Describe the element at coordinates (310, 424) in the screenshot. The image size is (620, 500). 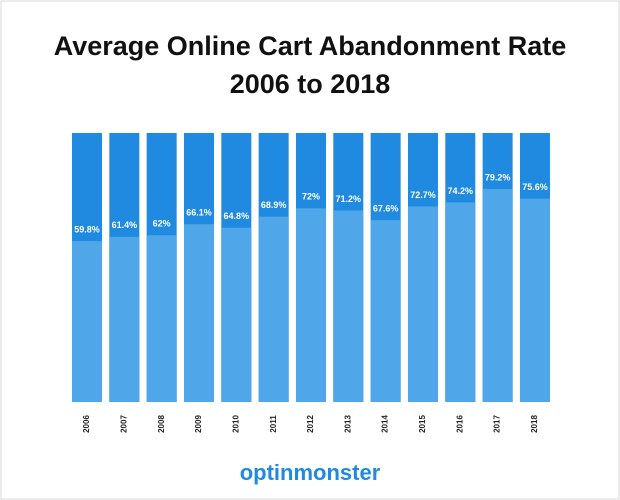
I see `x-tick-label: 2012` at that location.